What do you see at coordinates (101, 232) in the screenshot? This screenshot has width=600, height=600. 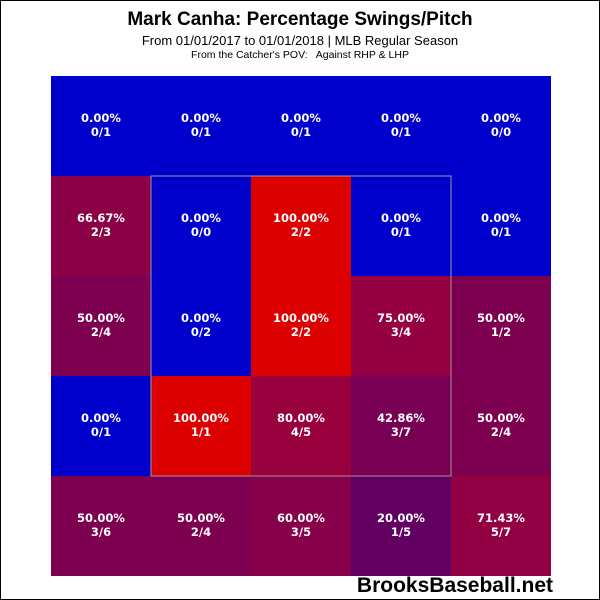 I see `cell-count-label: 2/3` at bounding box center [101, 232].